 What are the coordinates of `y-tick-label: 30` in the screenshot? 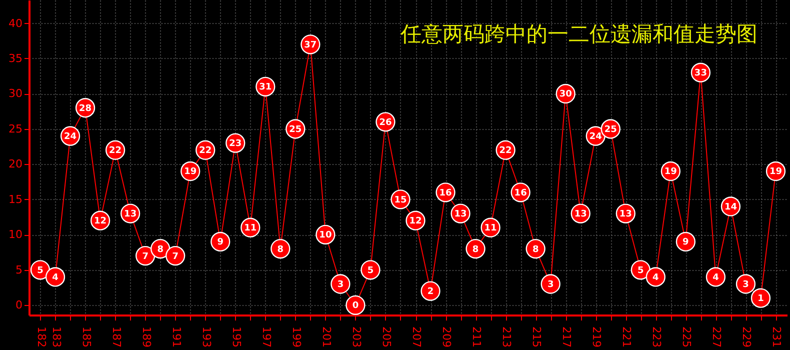 It's located at (15, 93).